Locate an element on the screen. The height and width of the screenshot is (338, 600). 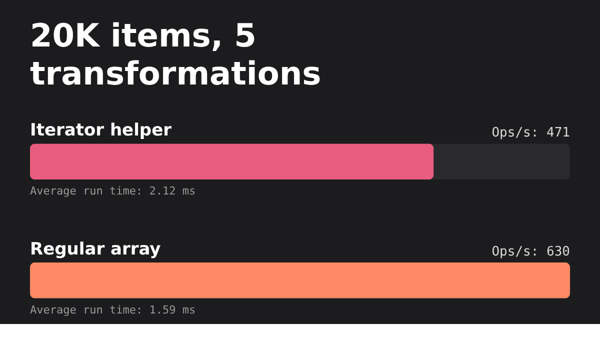
annotation: Average run time: 1.59 ms is located at coordinates (113, 309).